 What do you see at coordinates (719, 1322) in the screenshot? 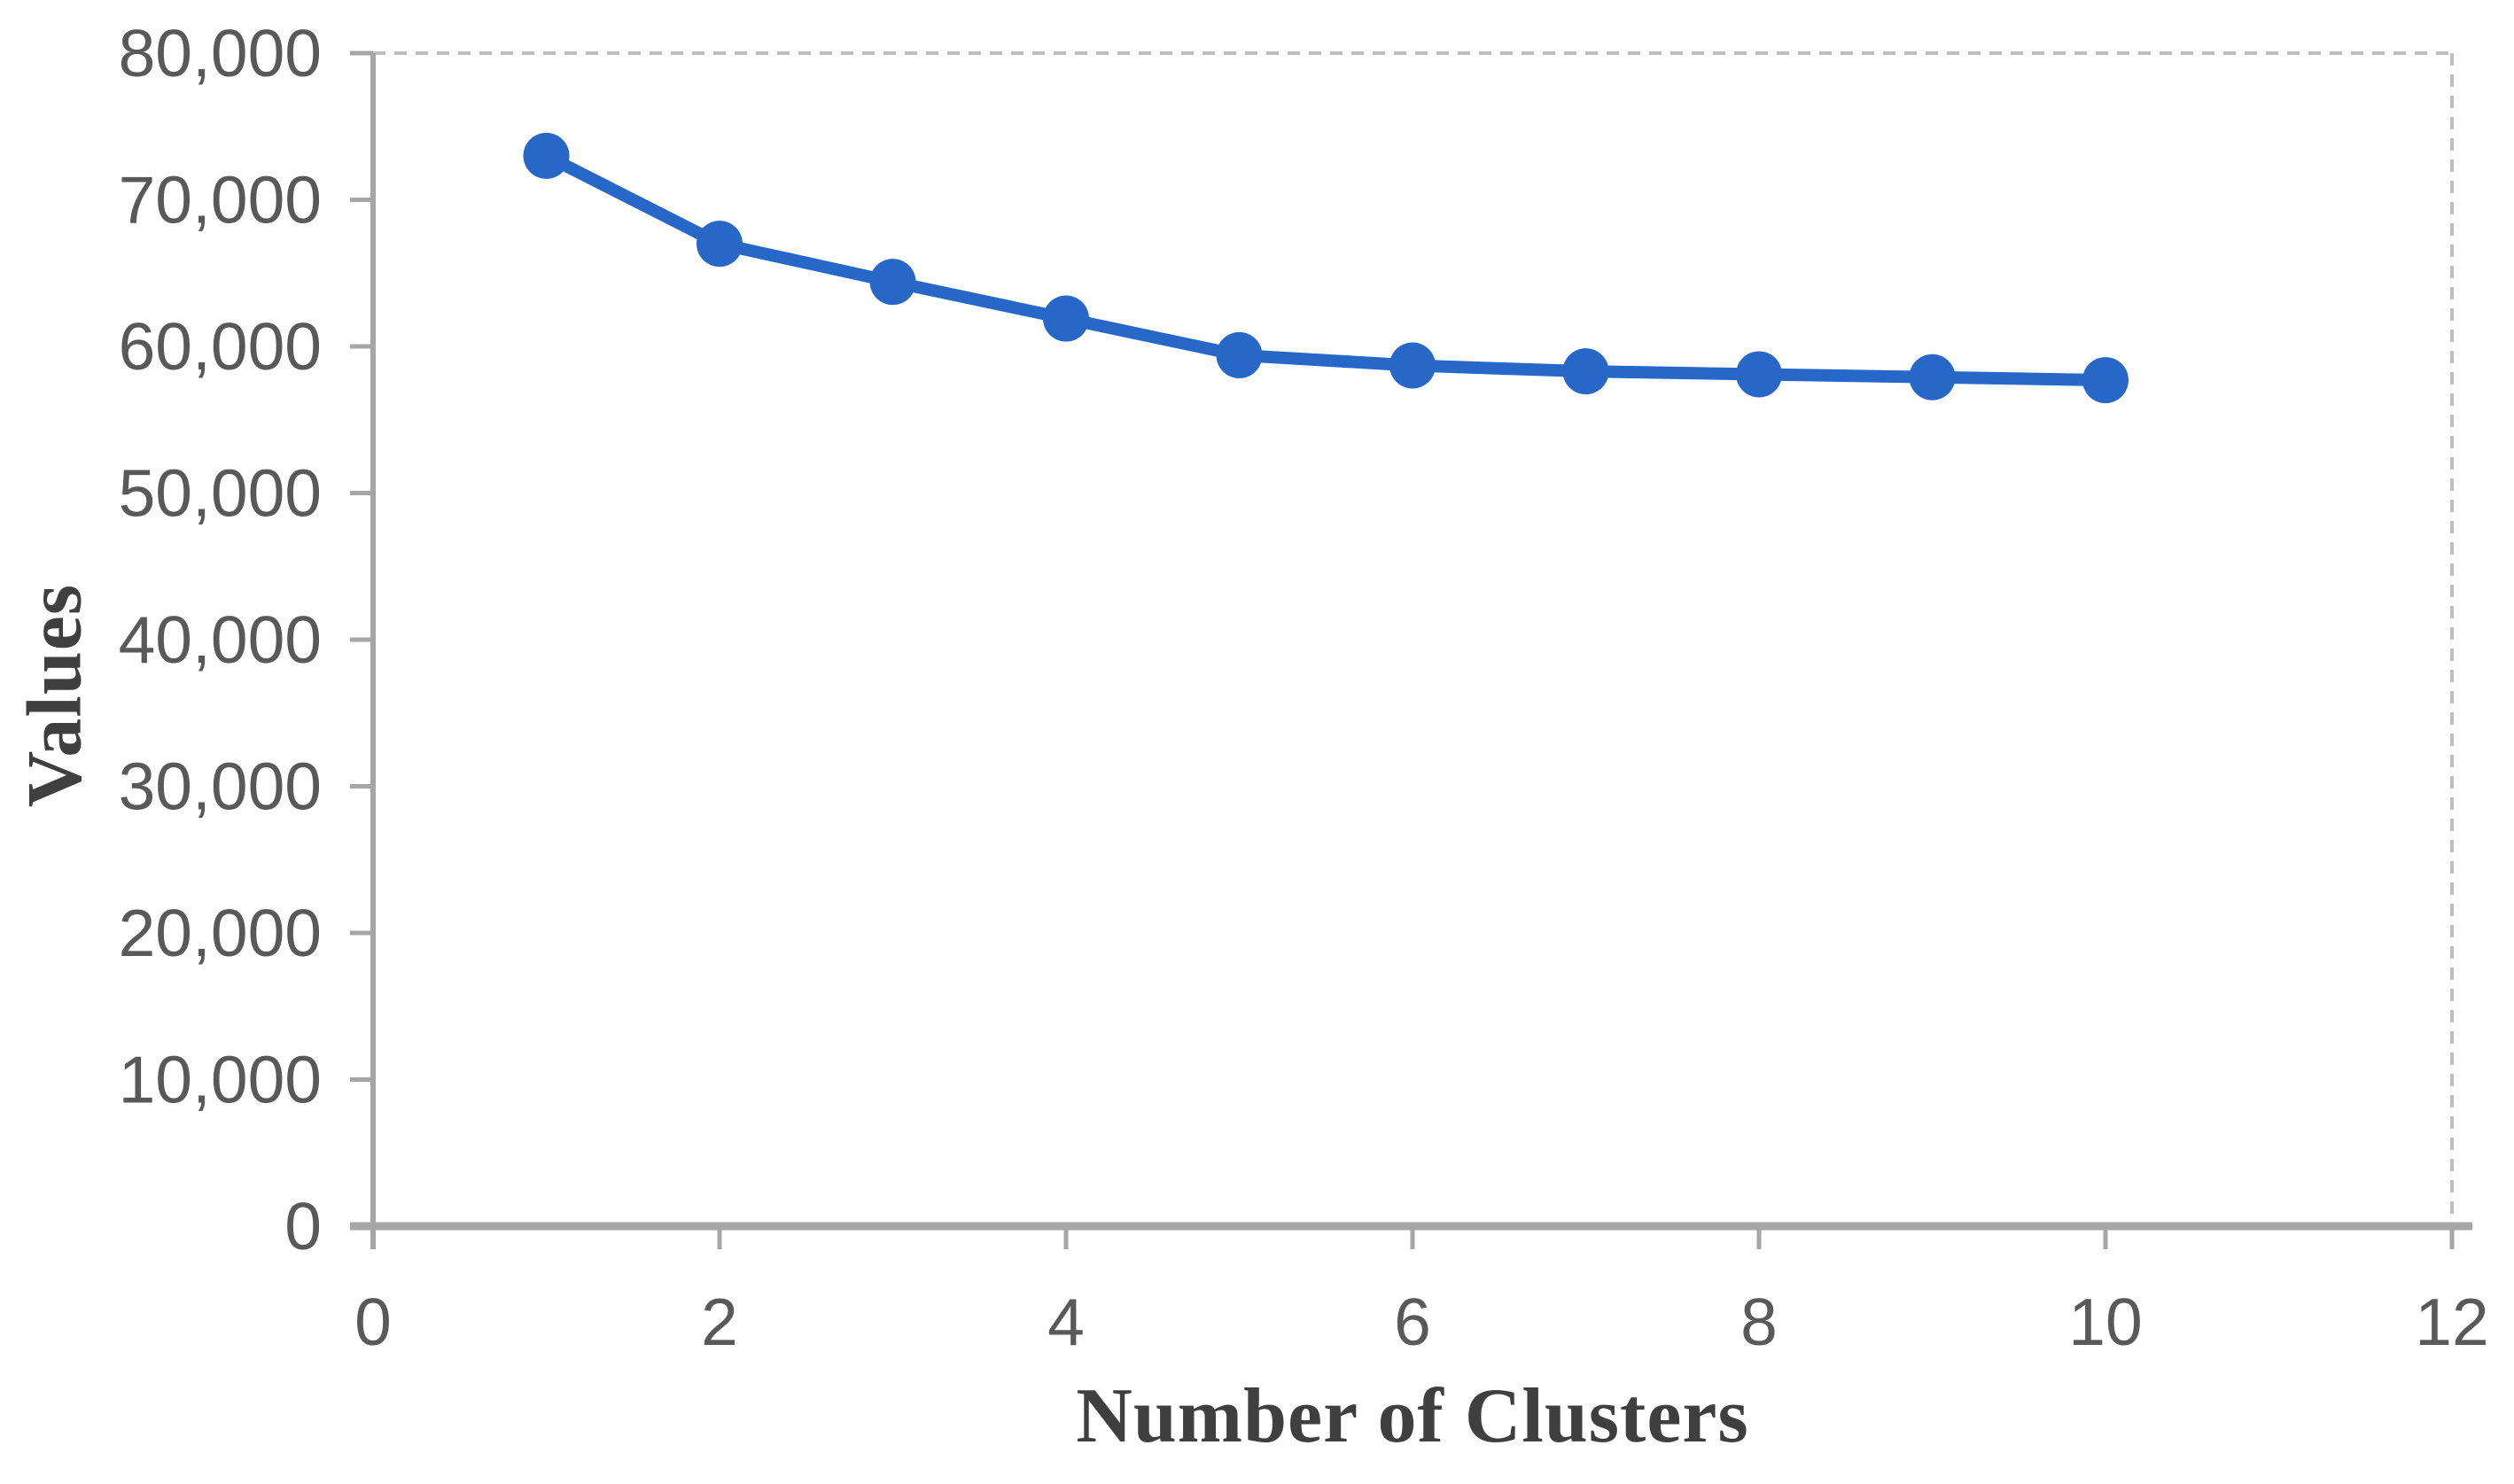
I see `x-tick-label: 2` at bounding box center [719, 1322].